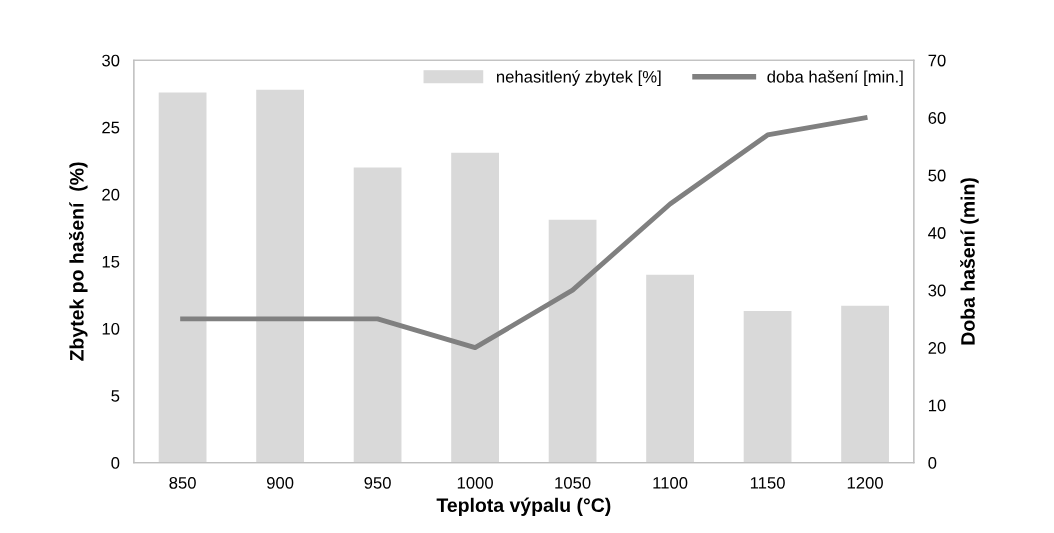 This screenshot has height=533, width=1054. What do you see at coordinates (111, 328) in the screenshot?
I see `y-tick-label: 10` at bounding box center [111, 328].